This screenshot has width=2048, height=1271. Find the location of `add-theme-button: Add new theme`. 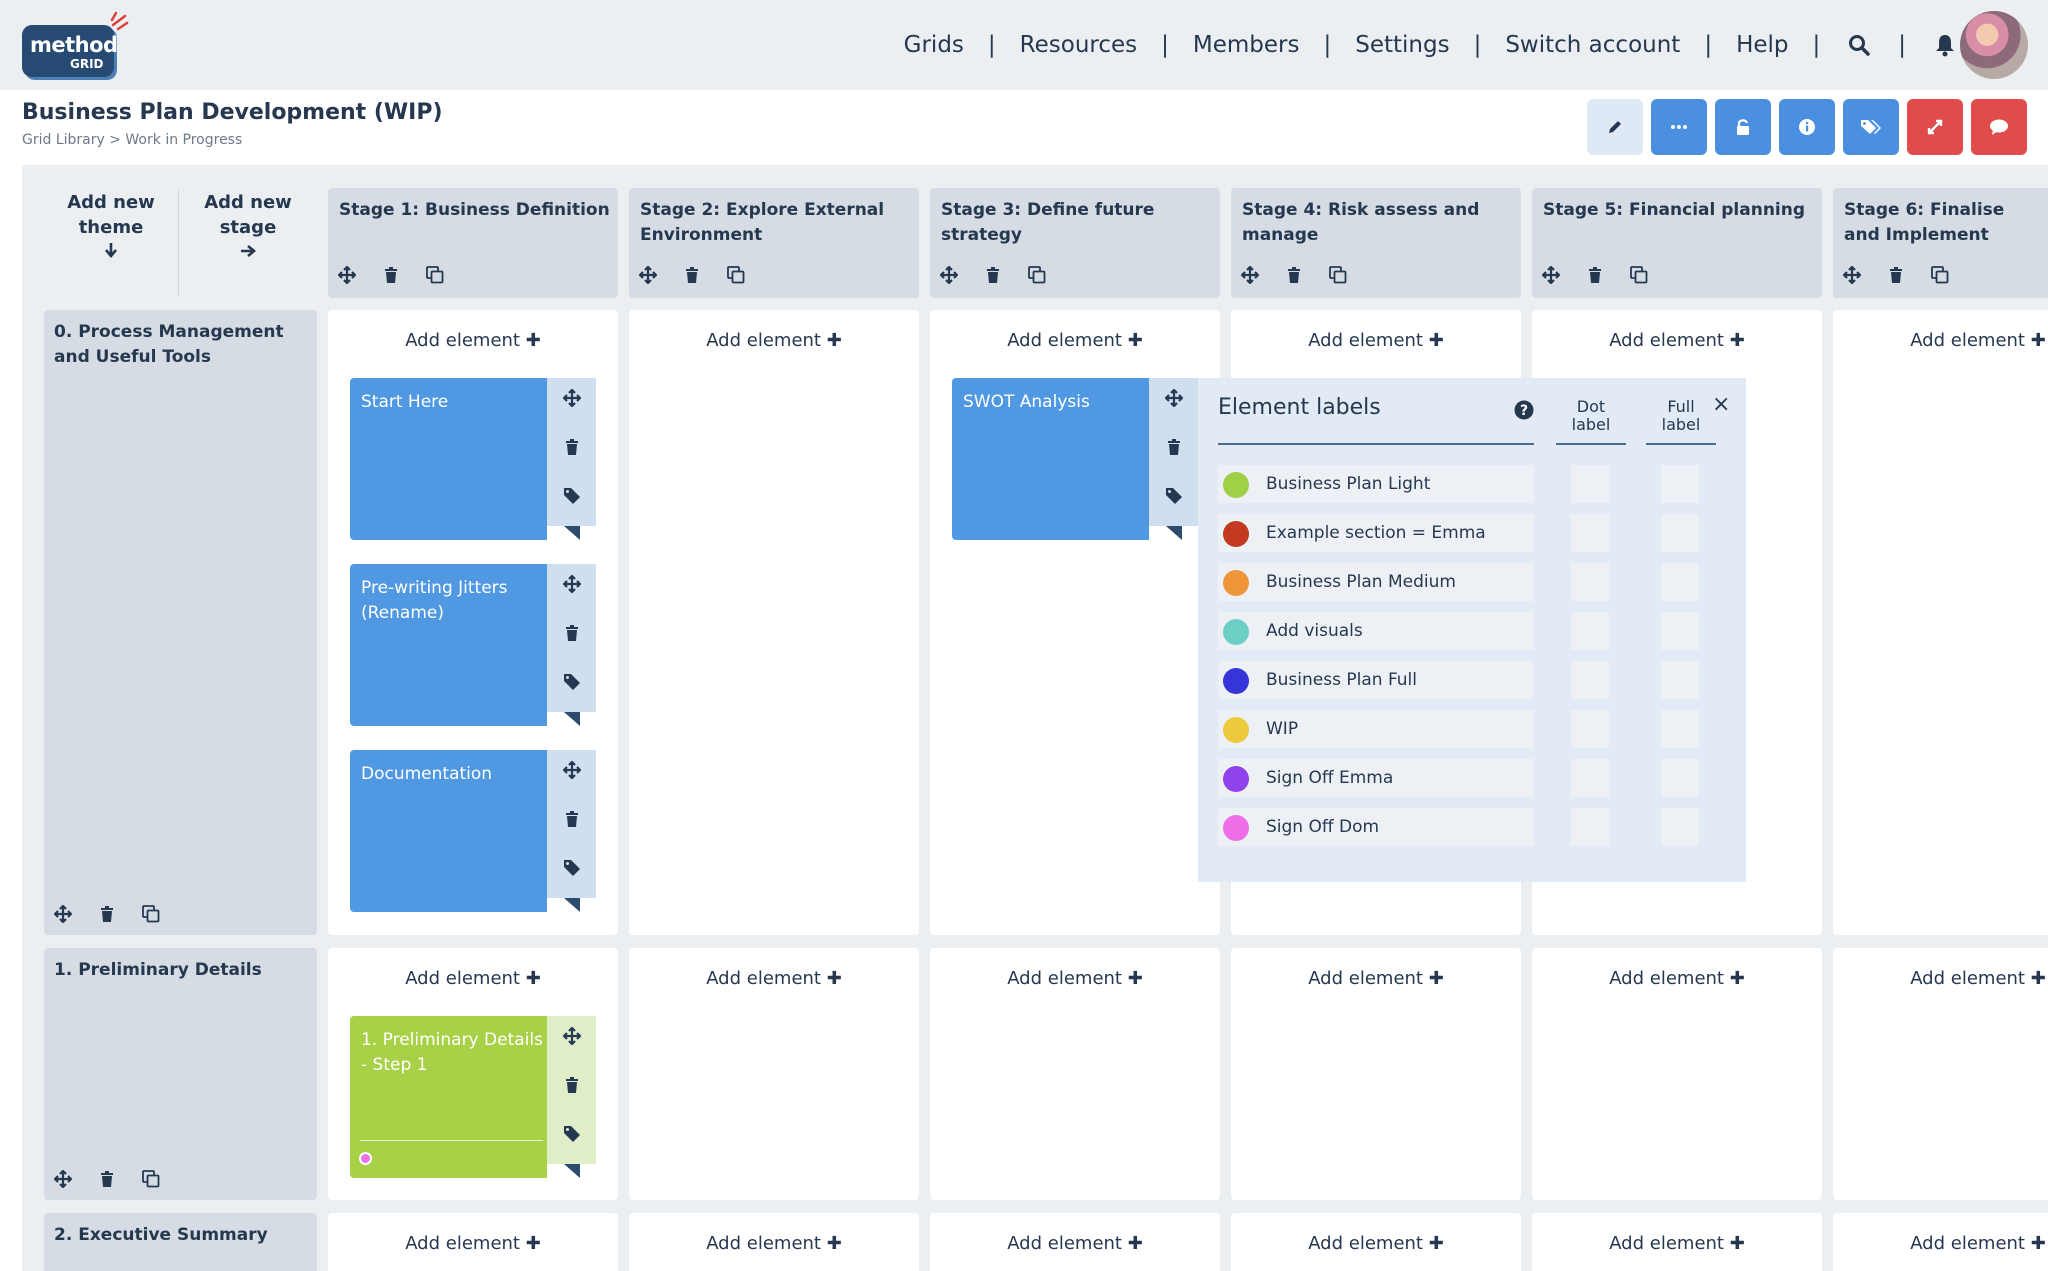

add-theme-button: Add new theme is located at coordinates (111, 227).